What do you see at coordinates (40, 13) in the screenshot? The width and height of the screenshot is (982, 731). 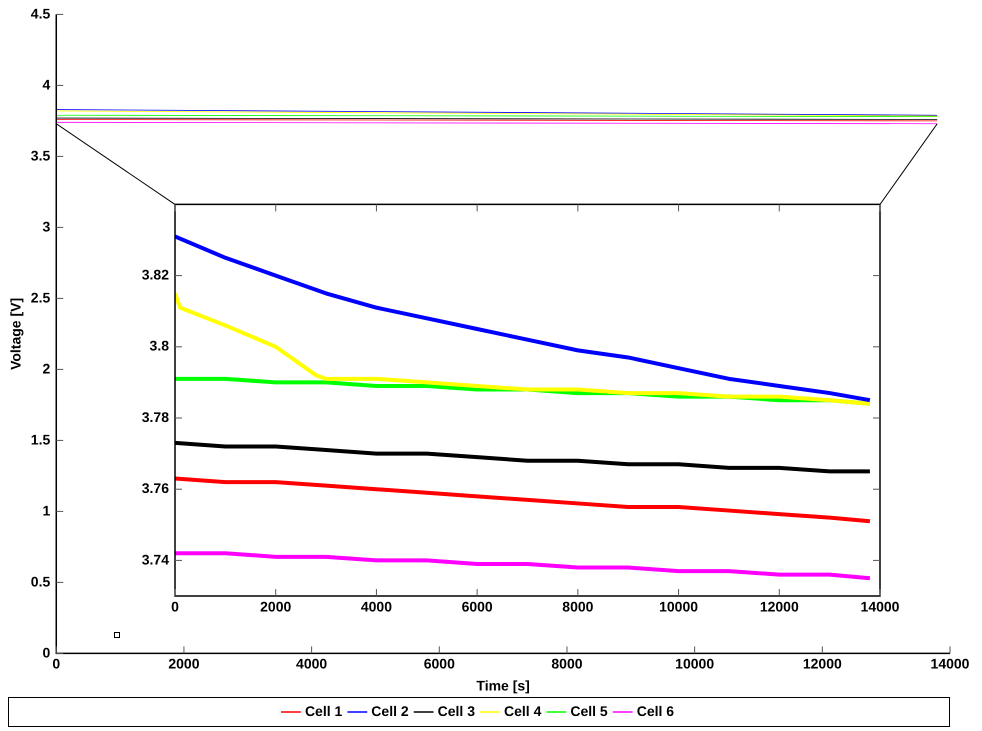 I see `y-tick-label: 4.5` at bounding box center [40, 13].